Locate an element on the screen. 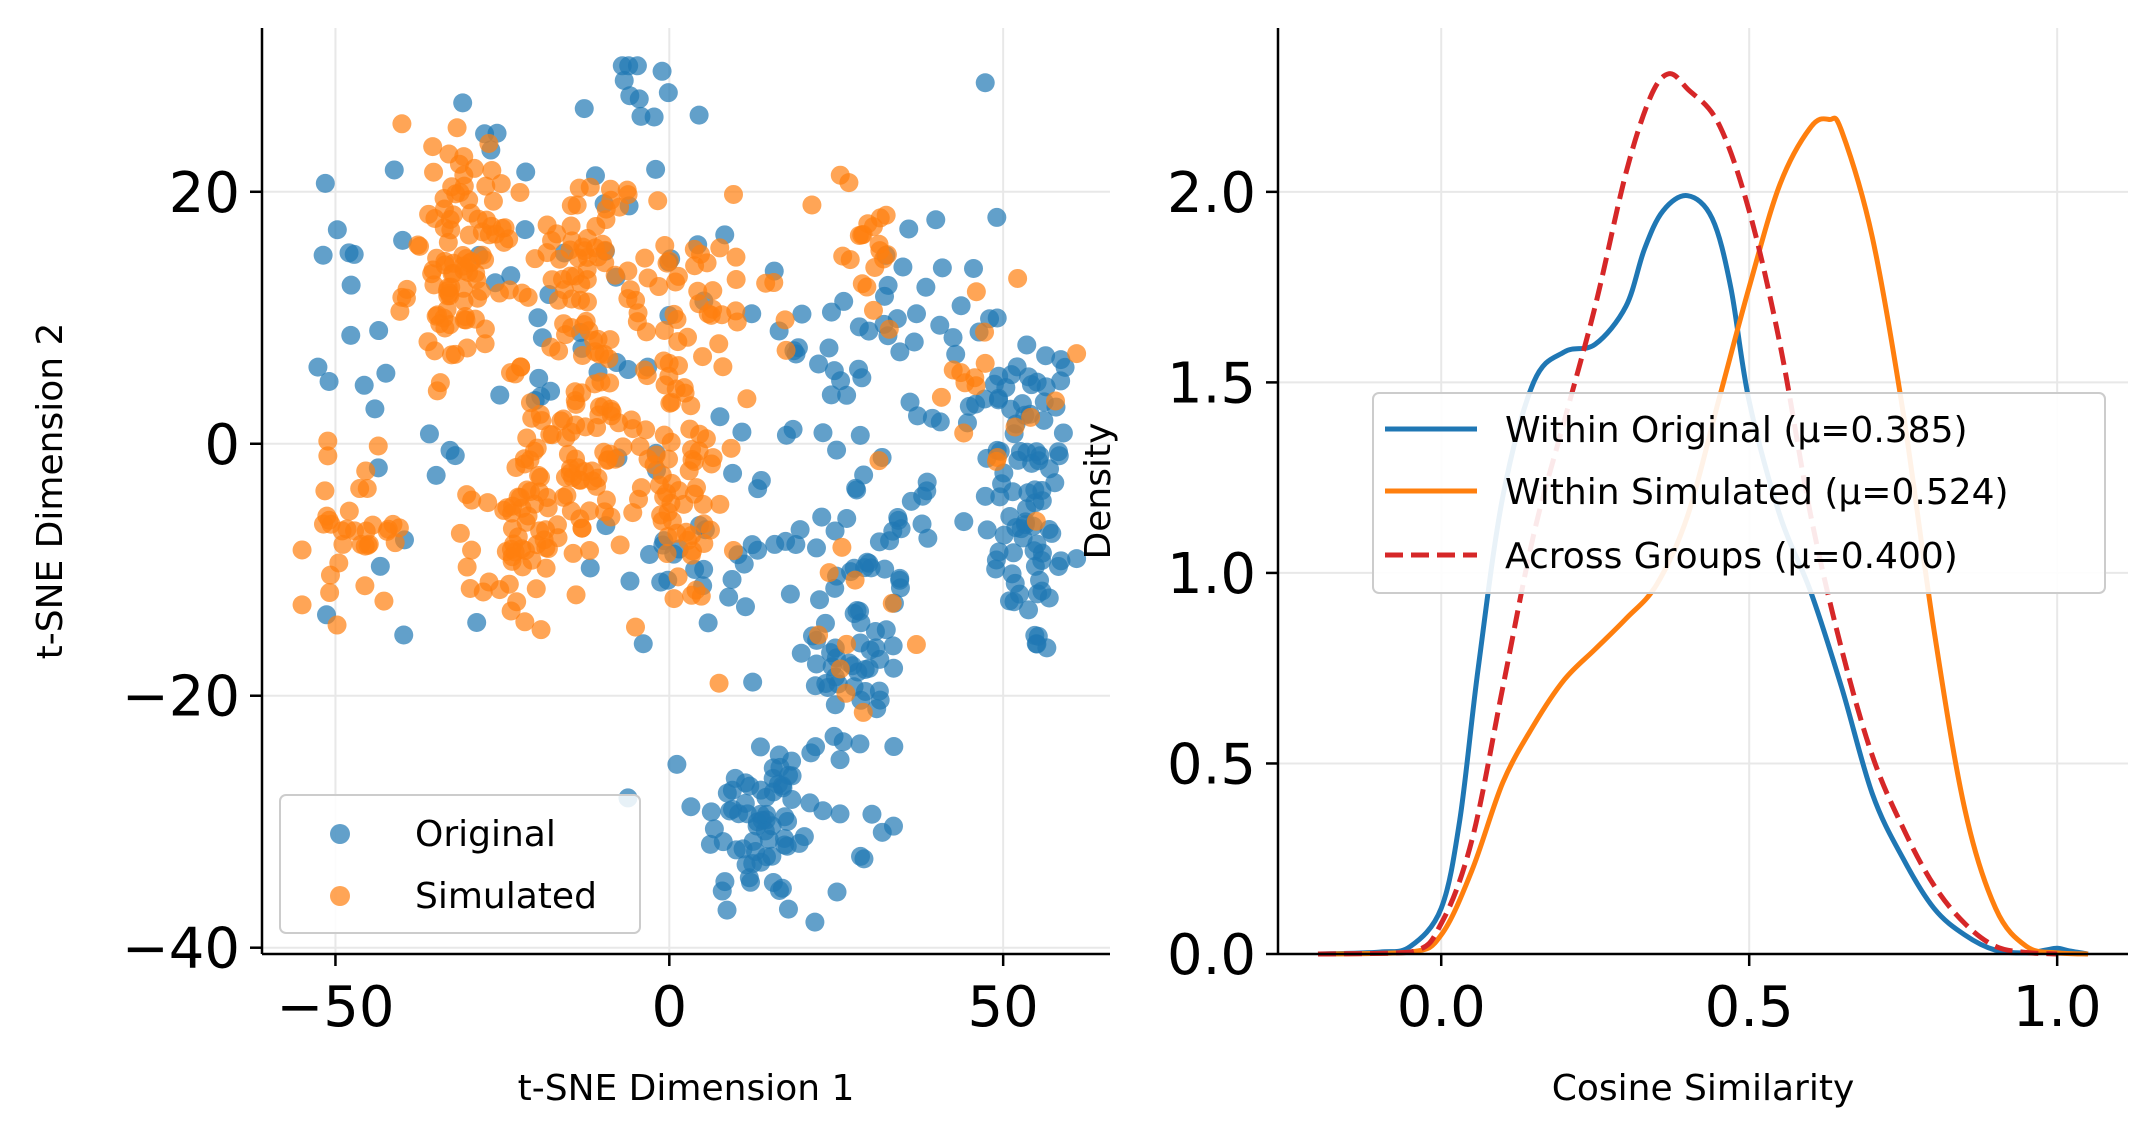 The image size is (2148, 1141). legend-marker-original is located at coordinates (340, 834).